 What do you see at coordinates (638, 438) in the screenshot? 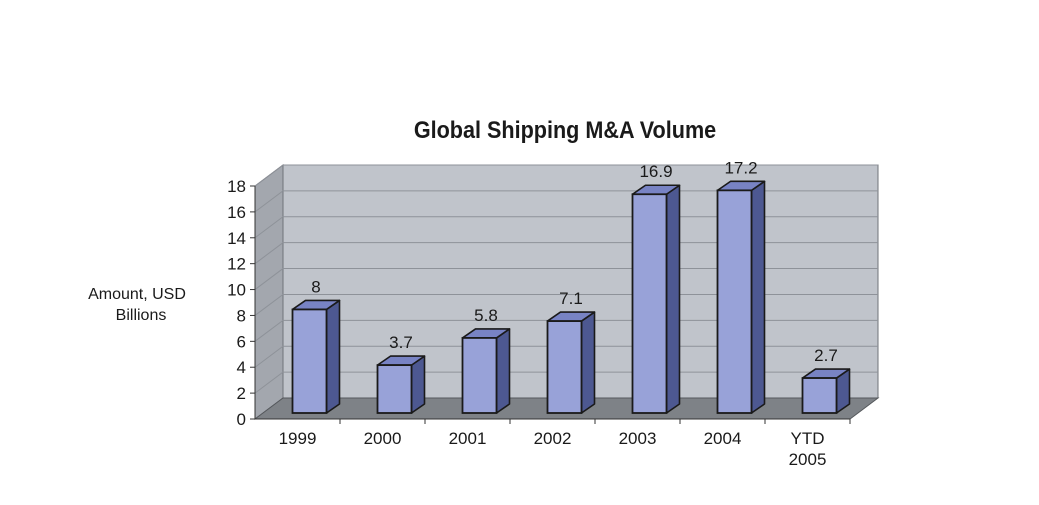
I see `x-tick-label: 2003` at bounding box center [638, 438].